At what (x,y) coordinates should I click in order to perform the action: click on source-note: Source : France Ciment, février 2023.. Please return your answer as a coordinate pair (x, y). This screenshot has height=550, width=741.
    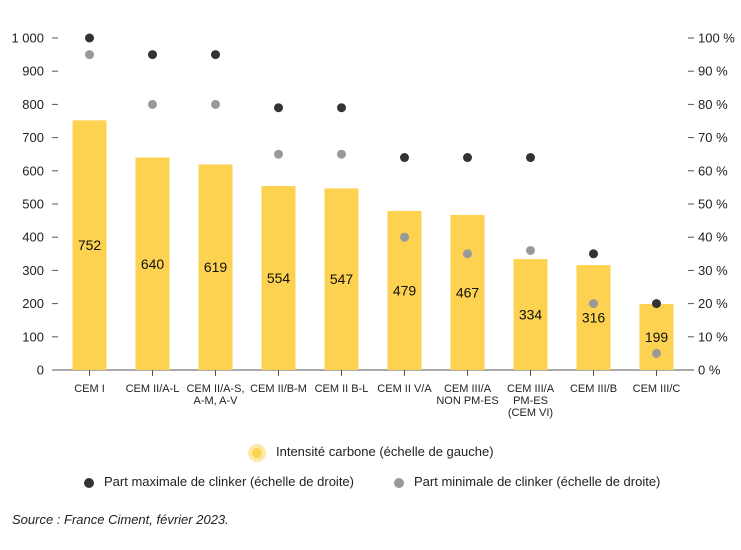
    Looking at the image, I should click on (120, 519).